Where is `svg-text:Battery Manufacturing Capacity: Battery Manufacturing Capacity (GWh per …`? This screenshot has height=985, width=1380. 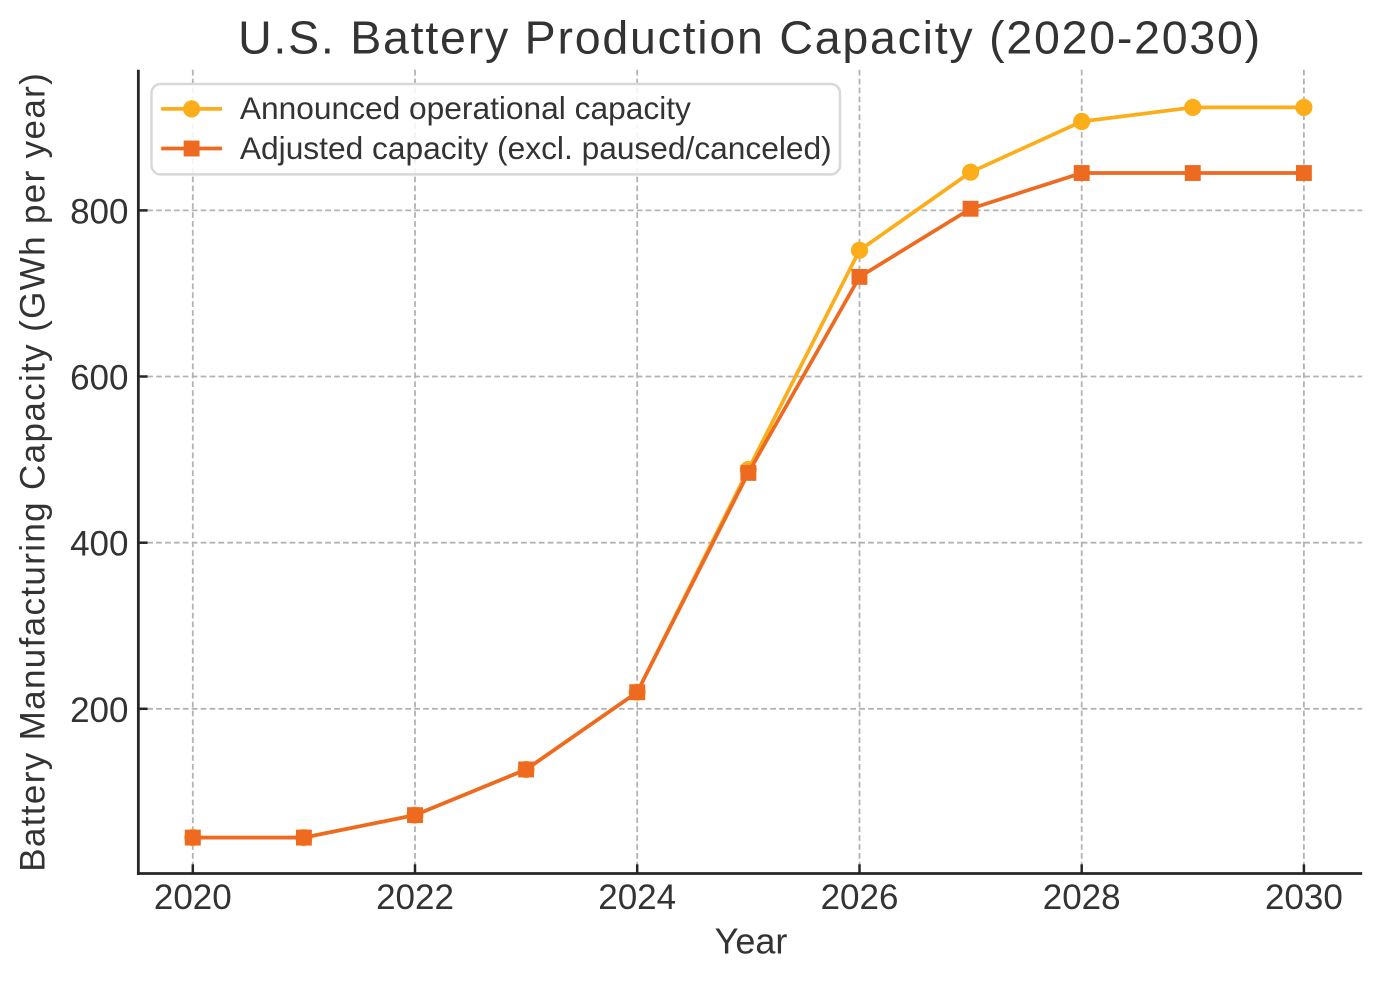
svg-text:Battery Manufacturing Capacity: Battery Manufacturing Capacity (GWh per … is located at coordinates (33, 472).